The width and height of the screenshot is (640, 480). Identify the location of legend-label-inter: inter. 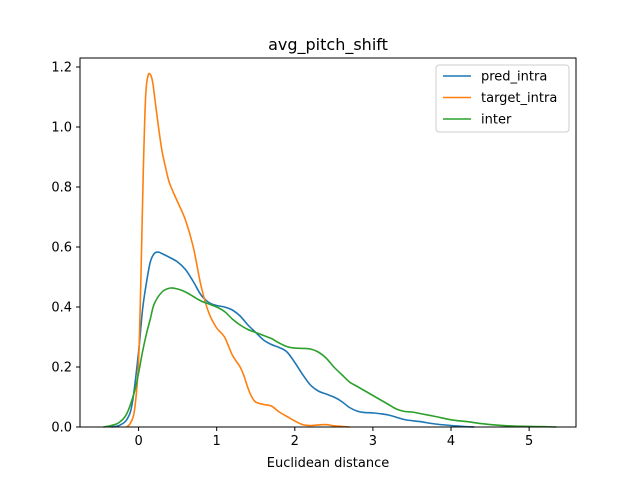
(496, 120).